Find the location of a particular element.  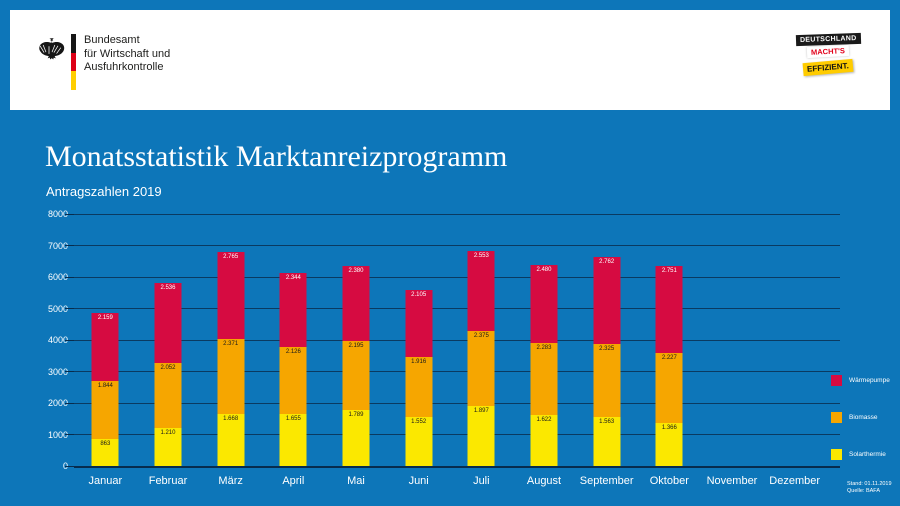

y-tick-label: 4000 is located at coordinates (57, 340).